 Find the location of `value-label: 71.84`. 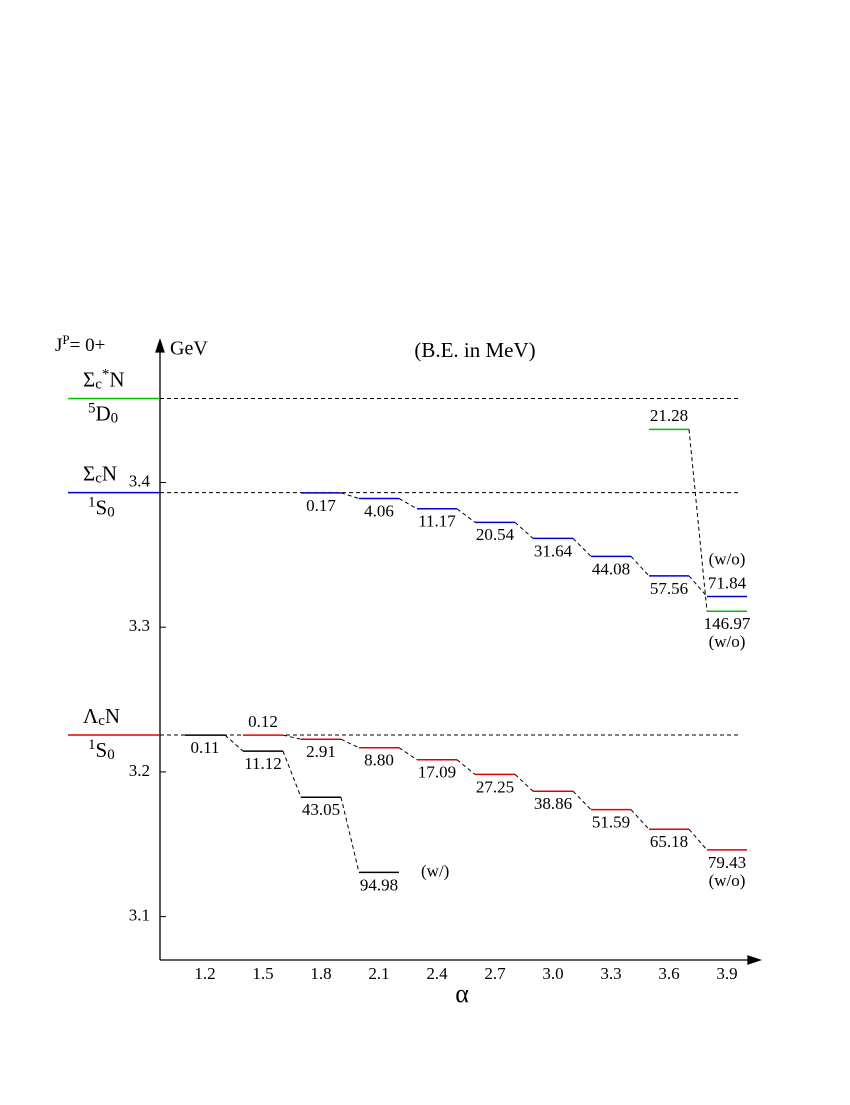

value-label: 71.84 is located at coordinates (727, 582).